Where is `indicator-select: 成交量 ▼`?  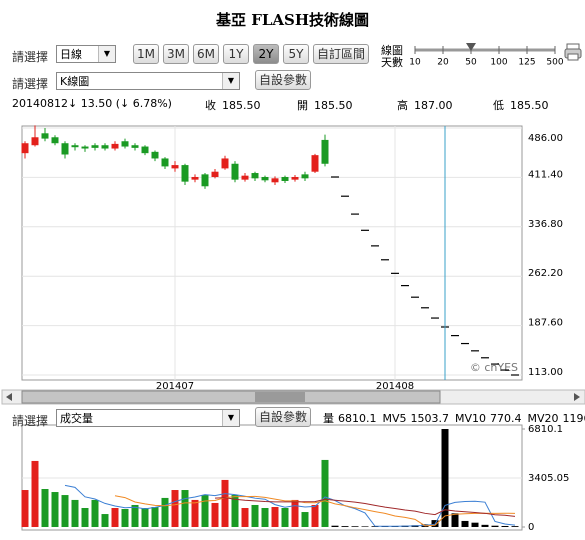
indicator-select: 成交量 ▼ is located at coordinates (148, 418).